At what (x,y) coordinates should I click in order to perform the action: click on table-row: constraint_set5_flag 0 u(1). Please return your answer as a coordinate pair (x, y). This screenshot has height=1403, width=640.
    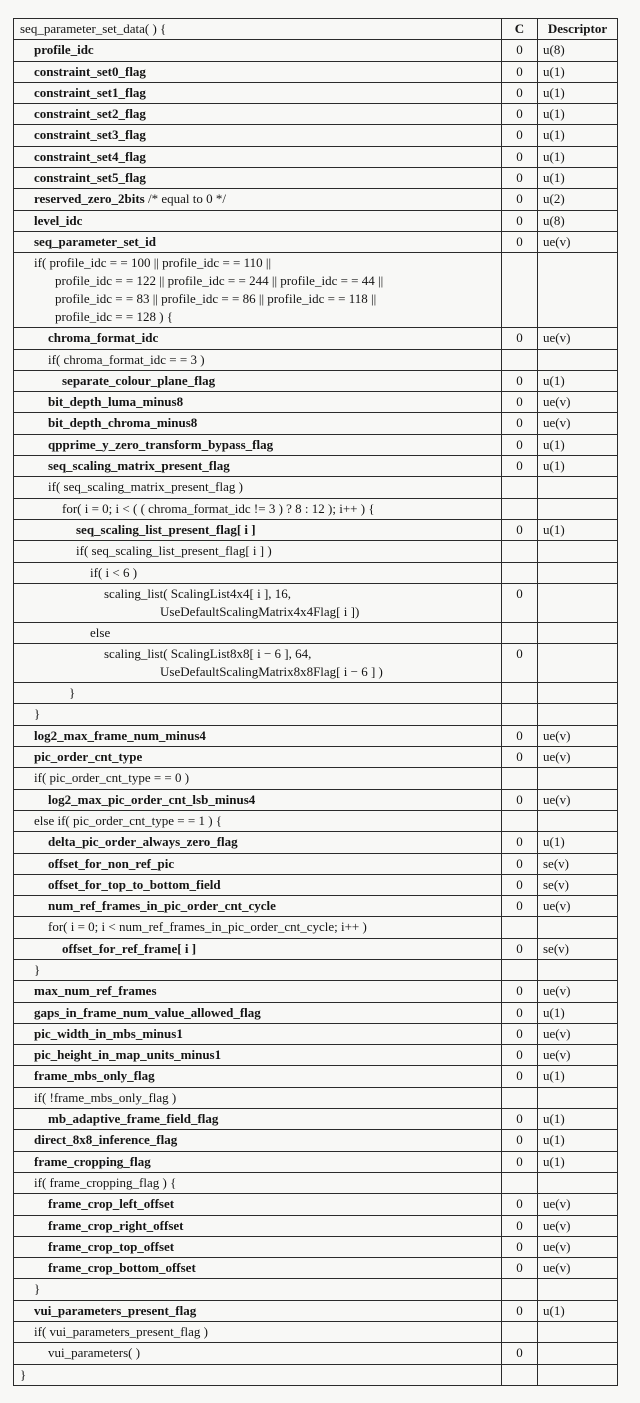
    Looking at the image, I should click on (315, 178).